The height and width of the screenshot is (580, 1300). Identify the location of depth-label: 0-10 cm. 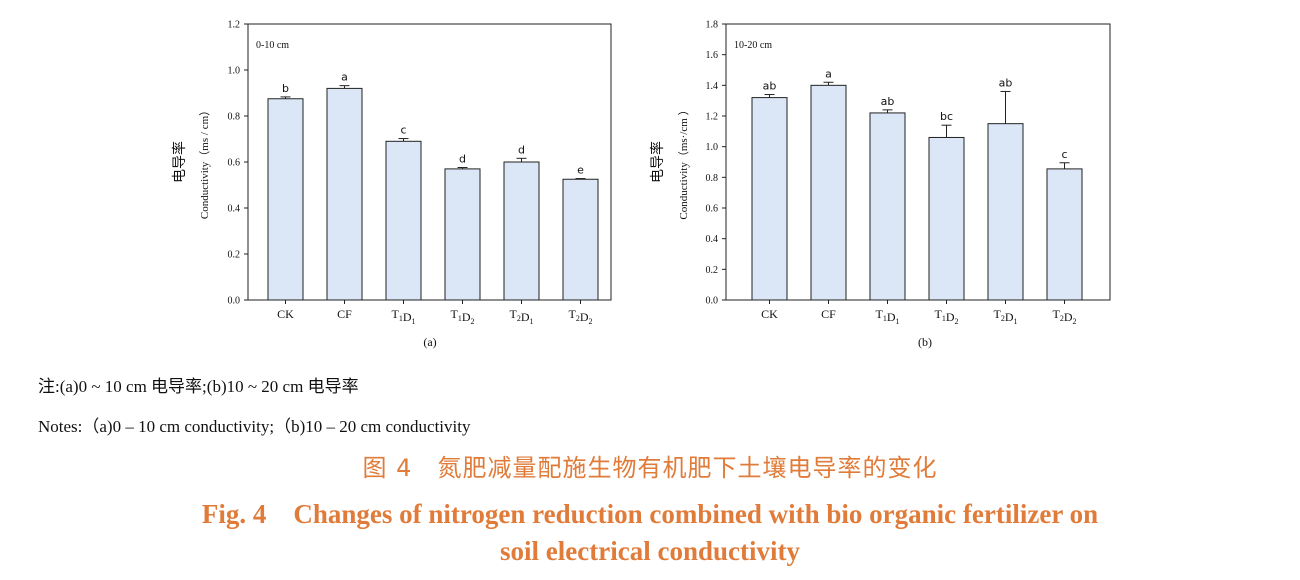
(272, 45).